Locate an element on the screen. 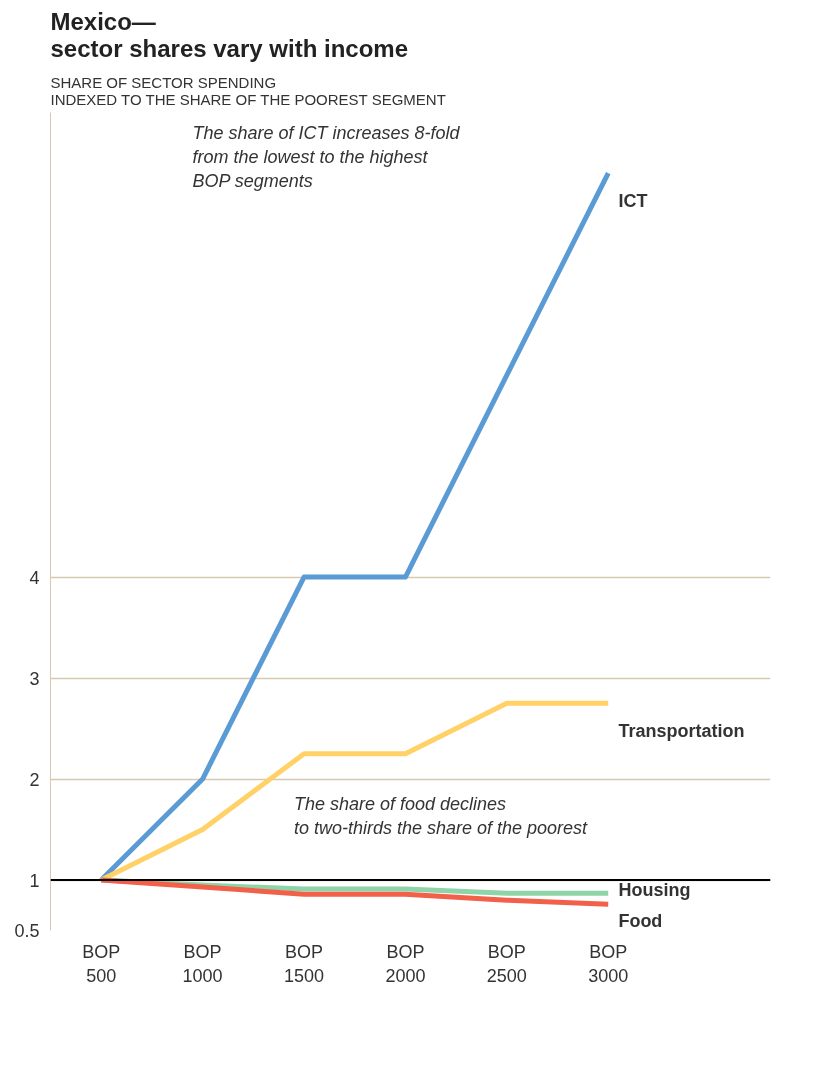  x-tick-label: BOP 2000 is located at coordinates (405, 963).